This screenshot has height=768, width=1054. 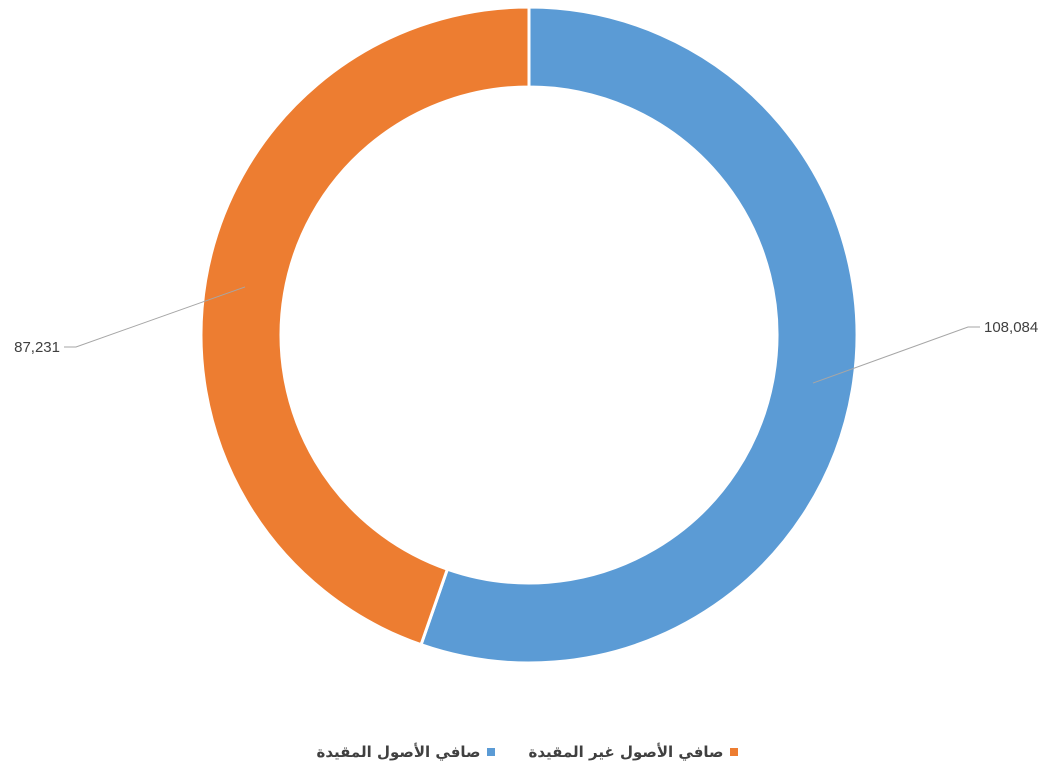 What do you see at coordinates (626, 752) in the screenshot?
I see `legend-label-unrestricted: صافي الأصول غير المقيدة` at bounding box center [626, 752].